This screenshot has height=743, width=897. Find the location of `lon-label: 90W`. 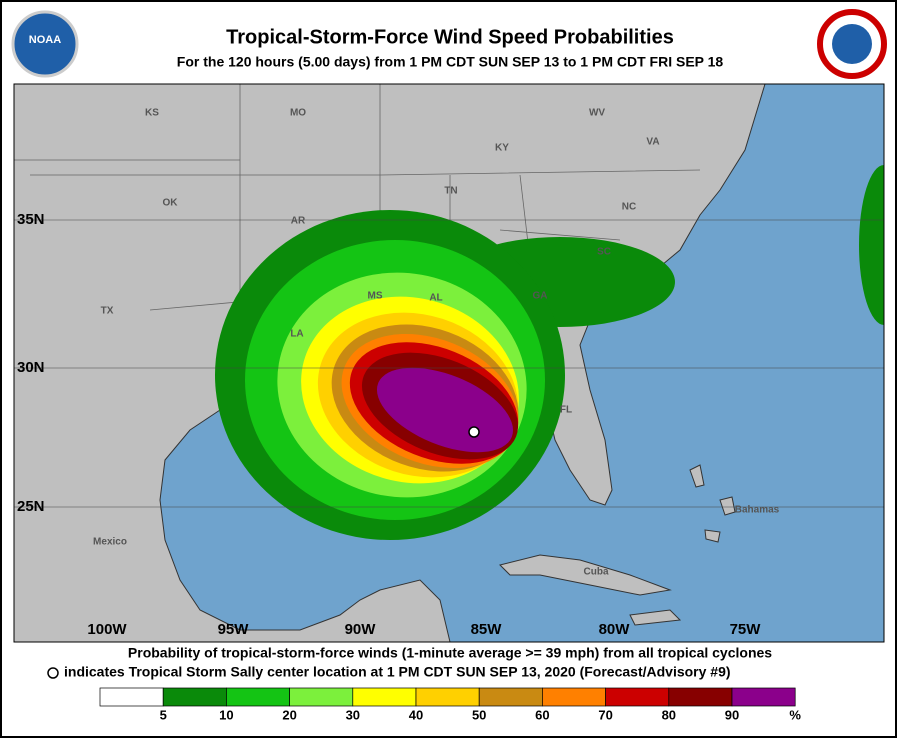

lon-label: 90W is located at coordinates (361, 629).